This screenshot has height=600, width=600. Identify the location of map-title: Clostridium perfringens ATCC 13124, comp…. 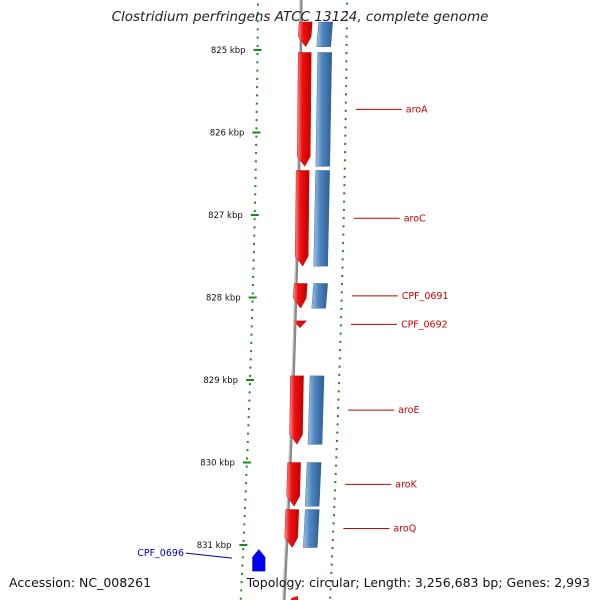
(300, 17).